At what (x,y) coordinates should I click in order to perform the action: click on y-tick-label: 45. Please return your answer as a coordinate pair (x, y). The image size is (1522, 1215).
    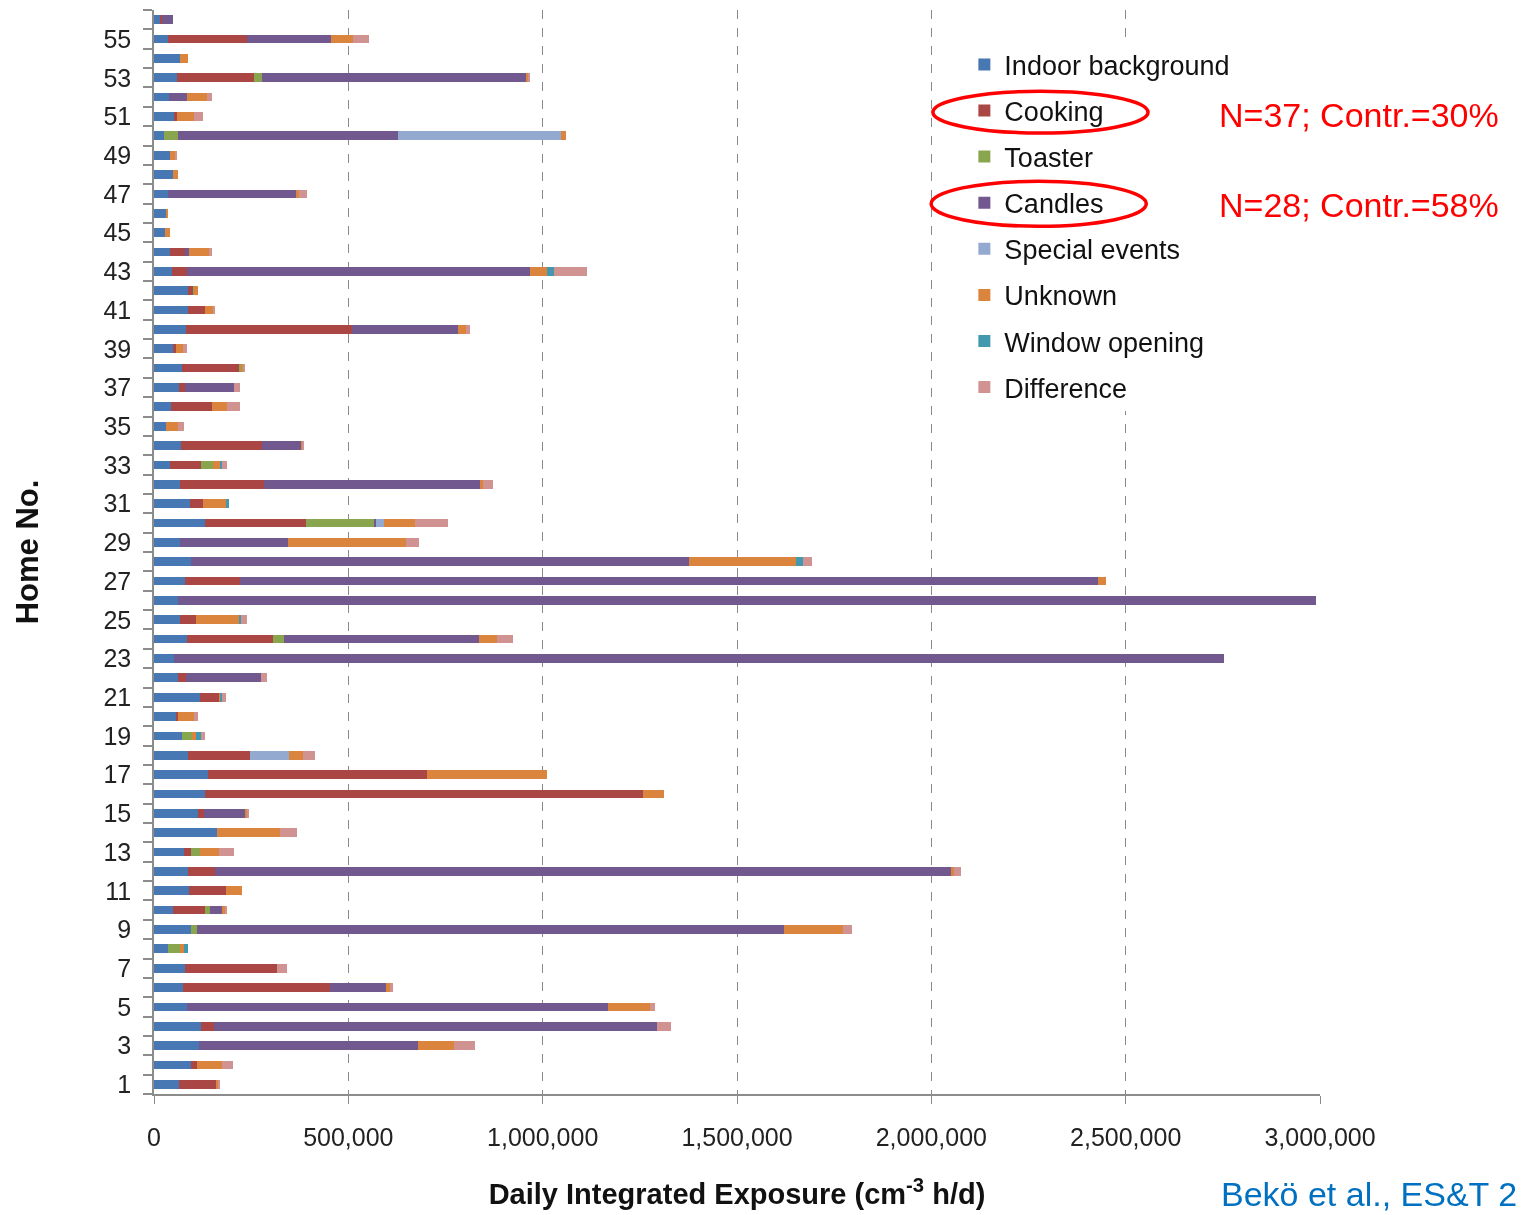
    Looking at the image, I should click on (117, 232).